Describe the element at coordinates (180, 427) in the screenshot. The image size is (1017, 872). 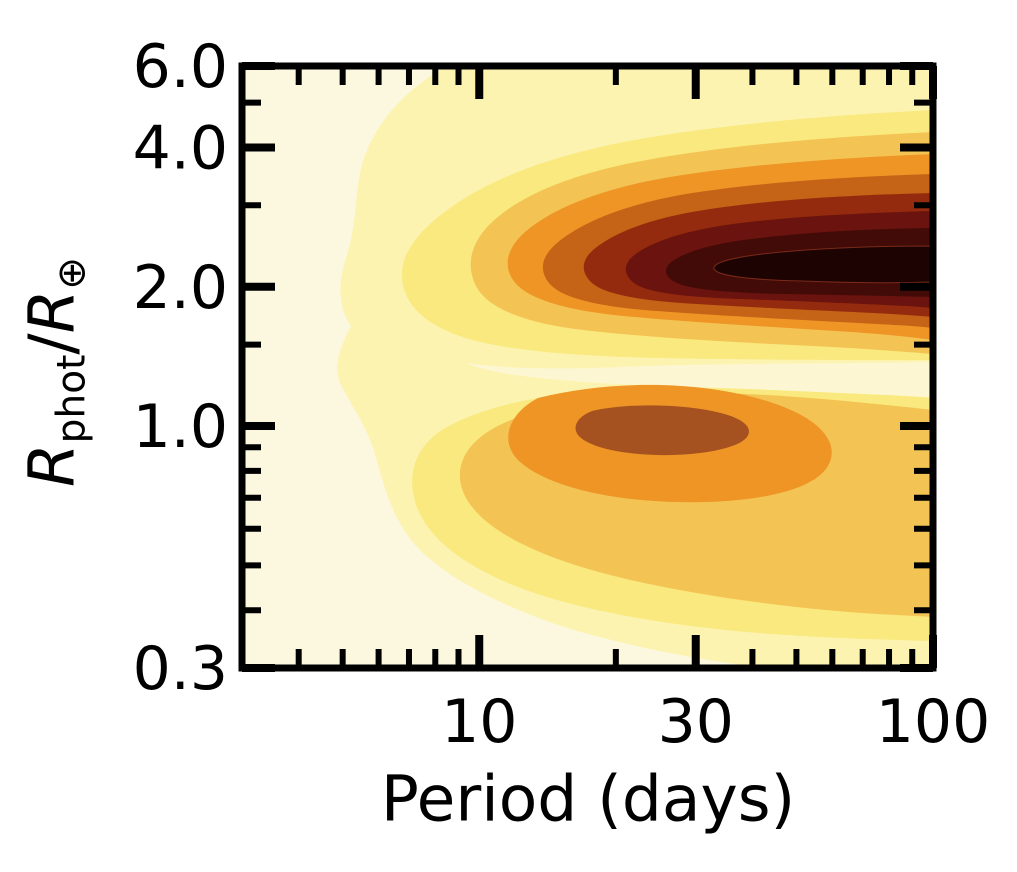
I see `y-tick-label: 1.0` at that location.